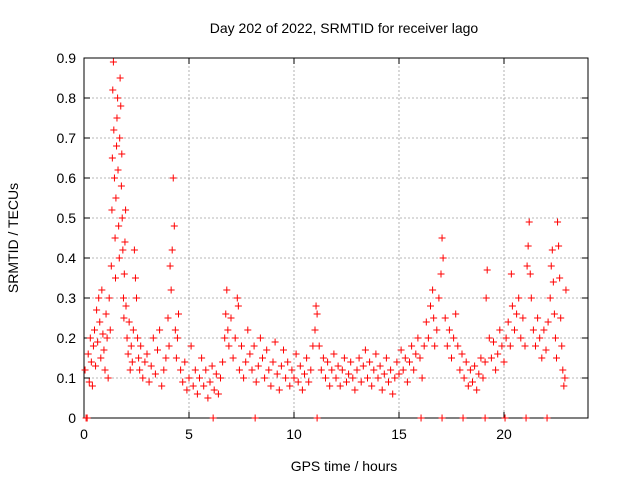 This screenshot has width=640, height=480. Describe the element at coordinates (67, 298) in the screenshot. I see `y-tick-label: 0.3` at that location.